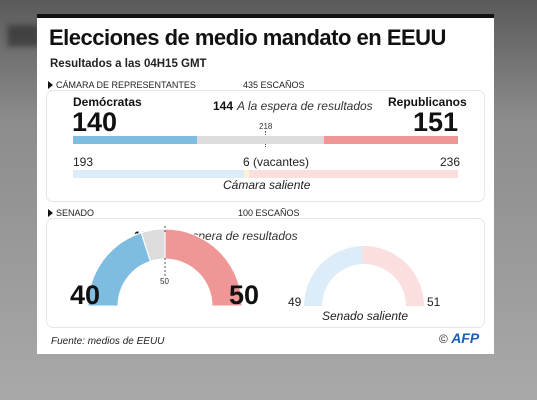 The image size is (537, 400). Describe the element at coordinates (295, 302) in the screenshot. I see `senate-outgoing-dem: 49` at that location.